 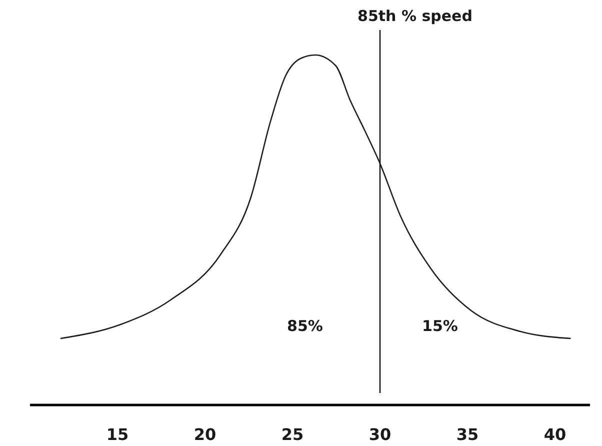 I want to click on x-tick-label: 25, so click(x=292, y=434).